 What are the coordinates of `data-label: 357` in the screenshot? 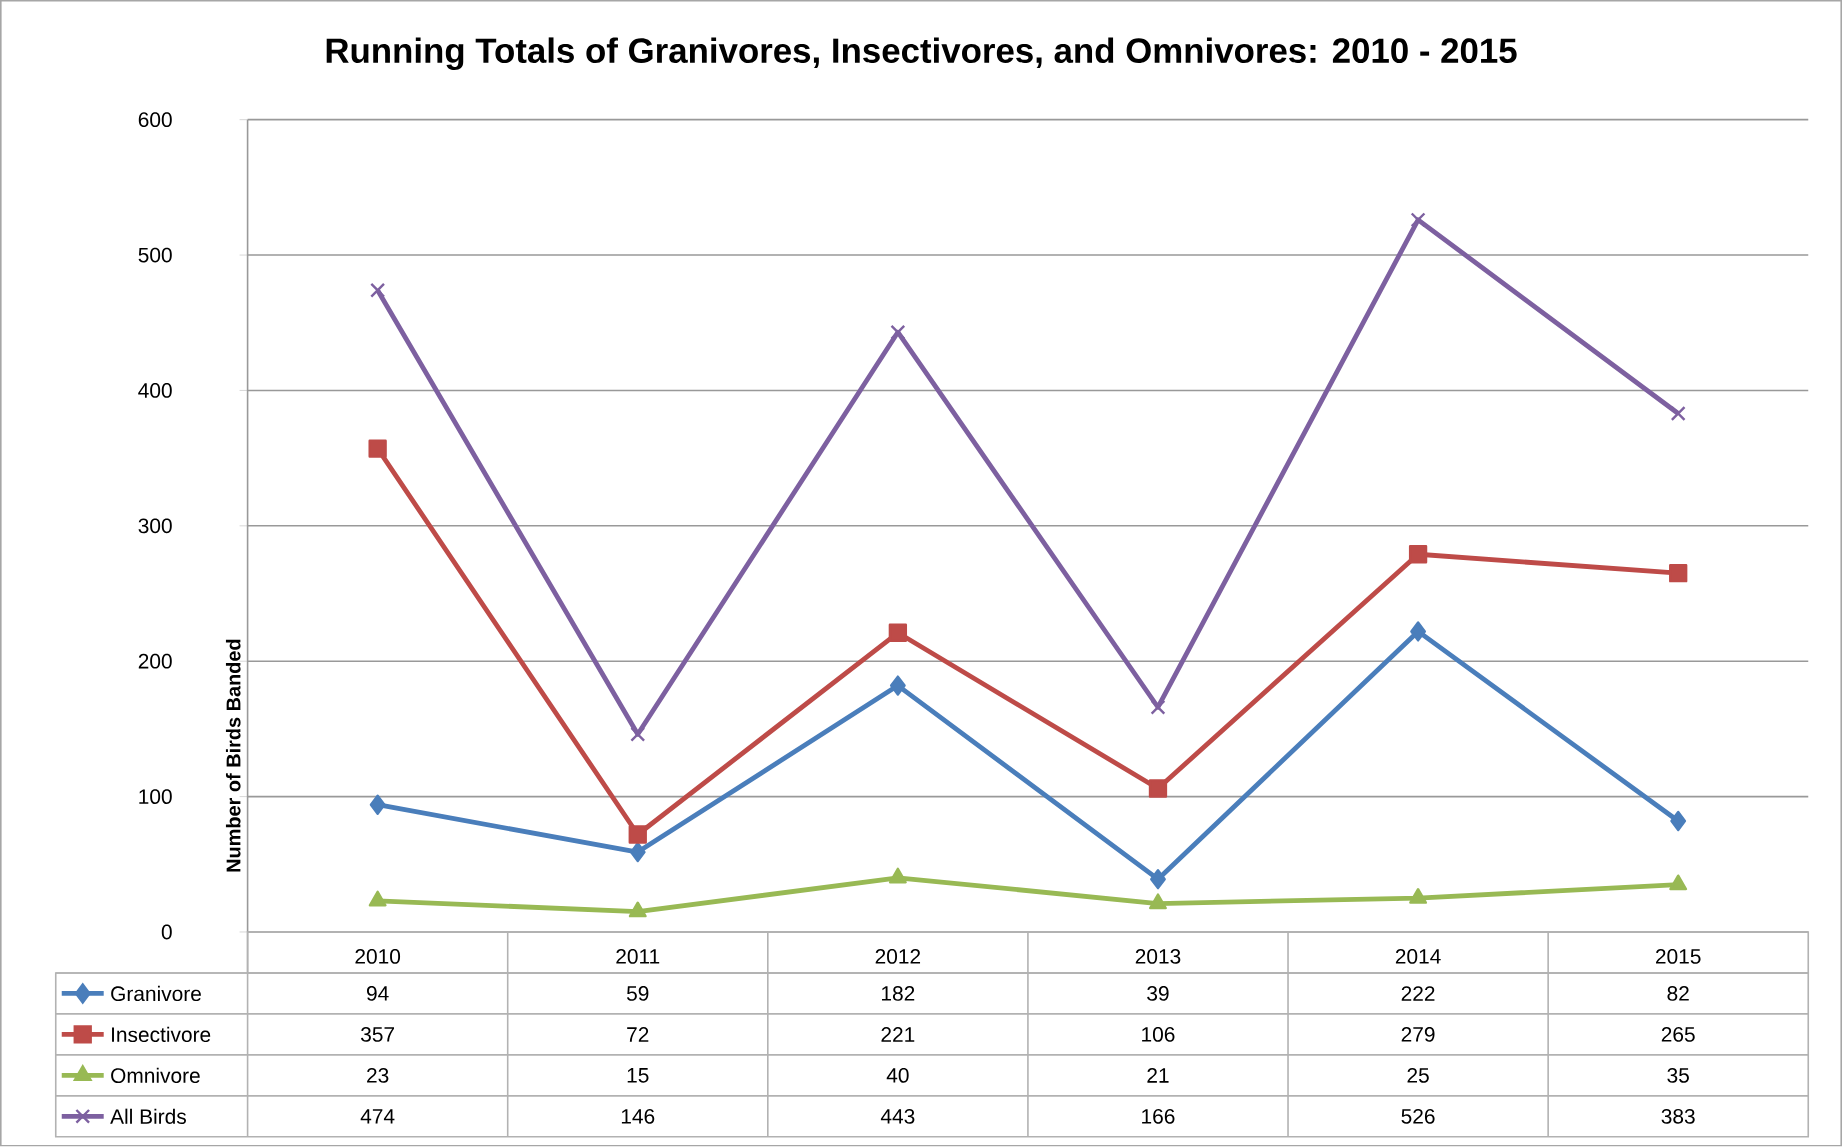 It's located at (377, 1035).